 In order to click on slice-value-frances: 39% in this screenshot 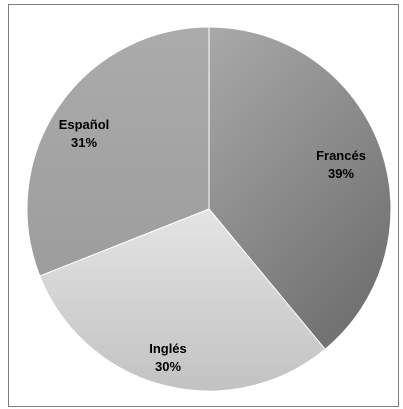, I will do `click(341, 173)`.